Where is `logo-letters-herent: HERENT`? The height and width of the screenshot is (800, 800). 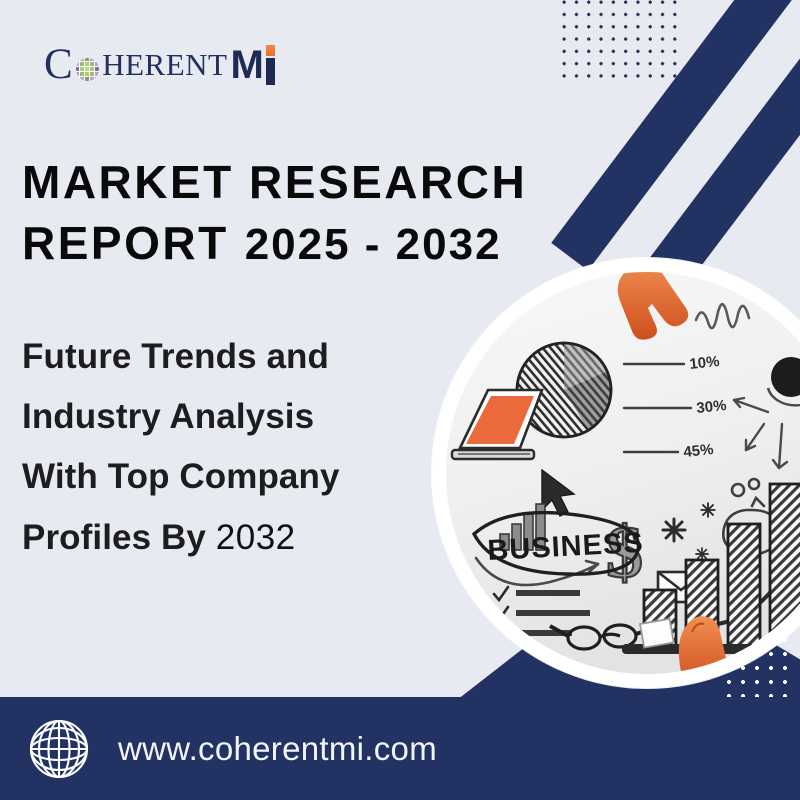
logo-letters-herent: HERENT is located at coordinates (165, 64).